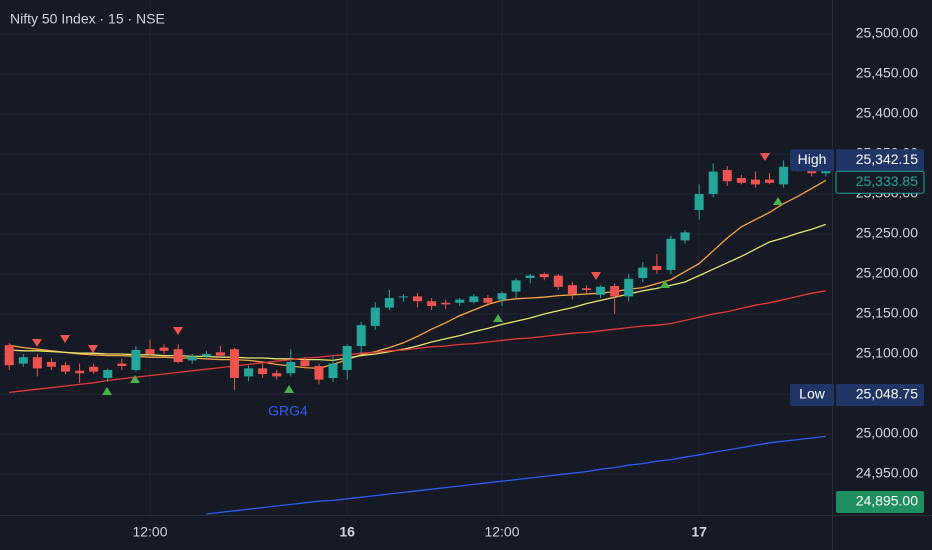 The width and height of the screenshot is (932, 550). What do you see at coordinates (887, 433) in the screenshot?
I see `y-tick-label: 25,000.00` at bounding box center [887, 433].